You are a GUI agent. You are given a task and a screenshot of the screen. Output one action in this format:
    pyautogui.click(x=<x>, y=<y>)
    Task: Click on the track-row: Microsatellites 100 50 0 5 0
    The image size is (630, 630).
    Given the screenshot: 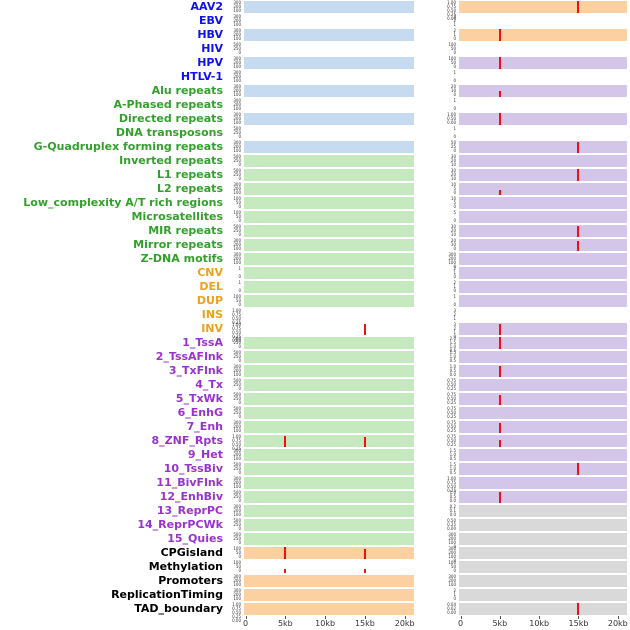 What is the action you would take?
    pyautogui.click(x=315, y=217)
    